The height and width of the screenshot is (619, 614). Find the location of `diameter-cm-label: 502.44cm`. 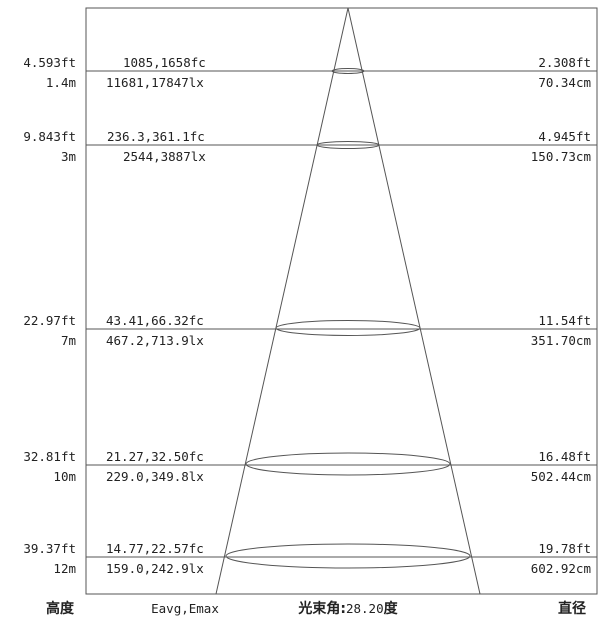

diameter-cm-label: 502.44cm is located at coordinates (561, 476).